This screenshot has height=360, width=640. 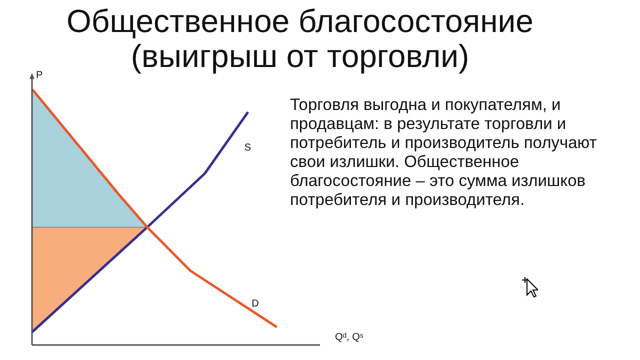 I want to click on y-axis-title: P, so click(x=39, y=75).